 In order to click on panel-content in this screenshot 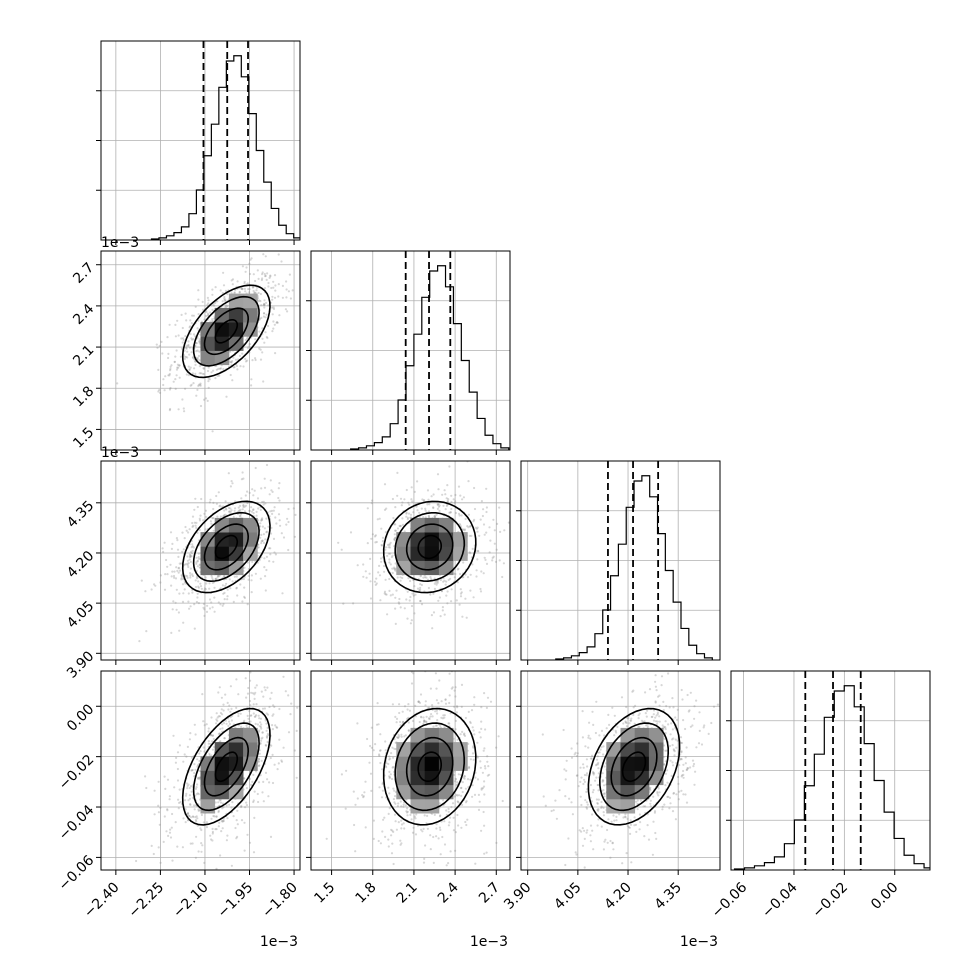, I will do `click(410, 560)`.